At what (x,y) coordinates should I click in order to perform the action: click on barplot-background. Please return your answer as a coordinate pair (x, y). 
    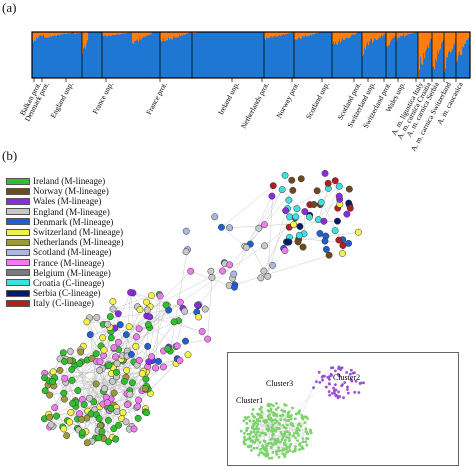
    Looking at the image, I should click on (251, 55).